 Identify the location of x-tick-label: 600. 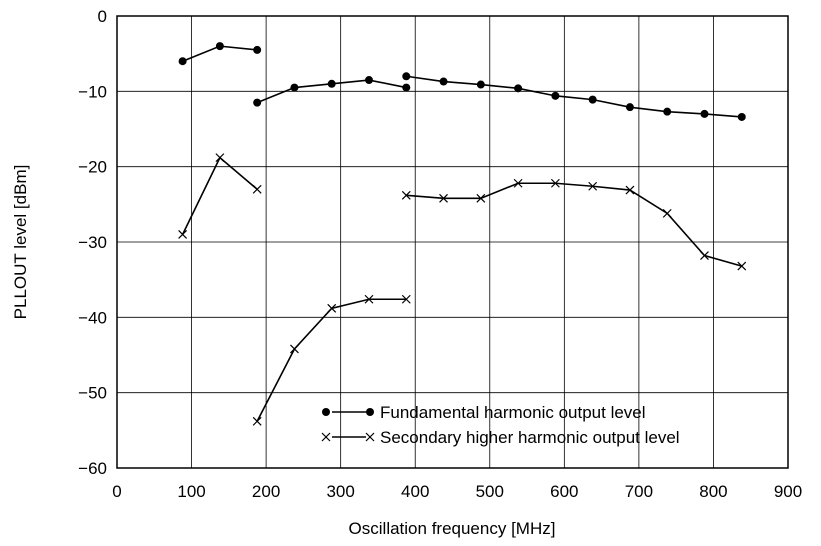
(564, 491).